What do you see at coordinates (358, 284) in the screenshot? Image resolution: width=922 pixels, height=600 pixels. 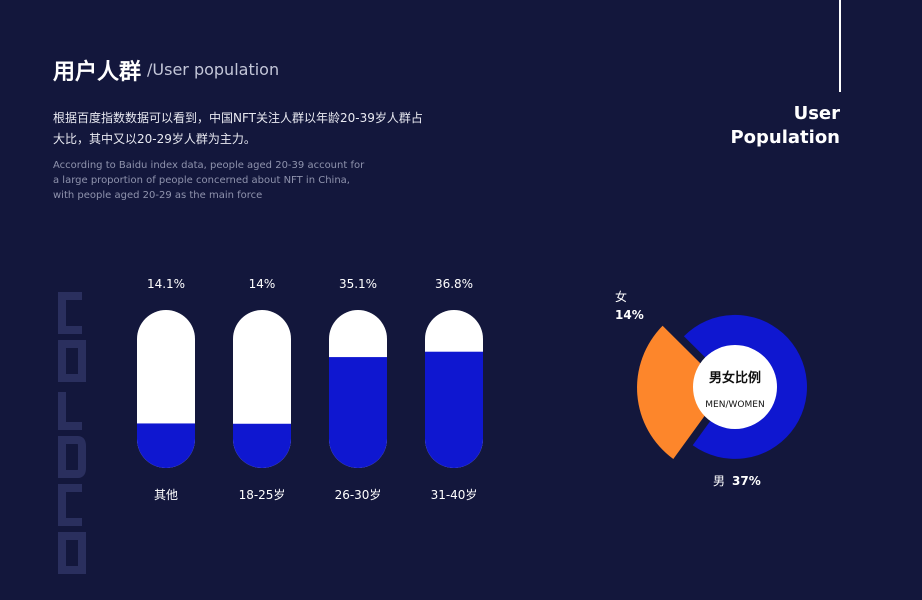 I see `bar-value-label-2: 35.1%` at bounding box center [358, 284].